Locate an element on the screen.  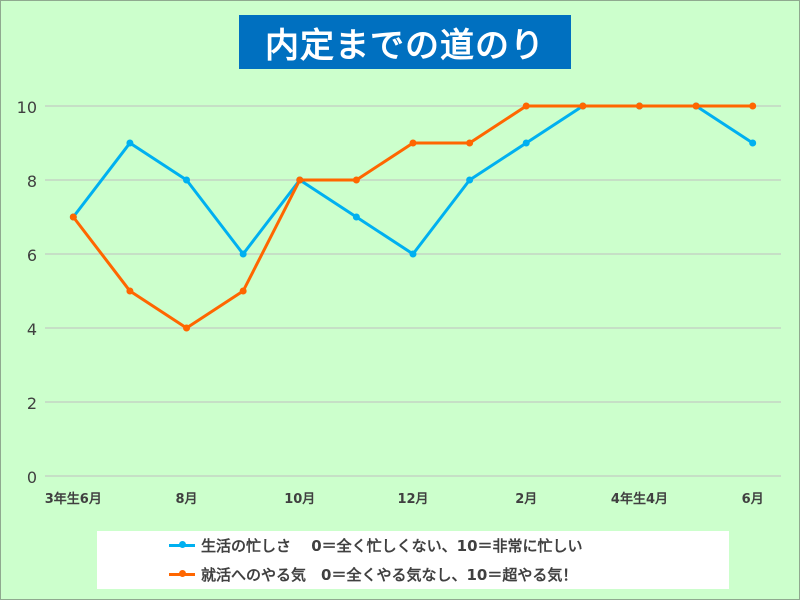
x-tick-label: 10月 is located at coordinates (299, 499).